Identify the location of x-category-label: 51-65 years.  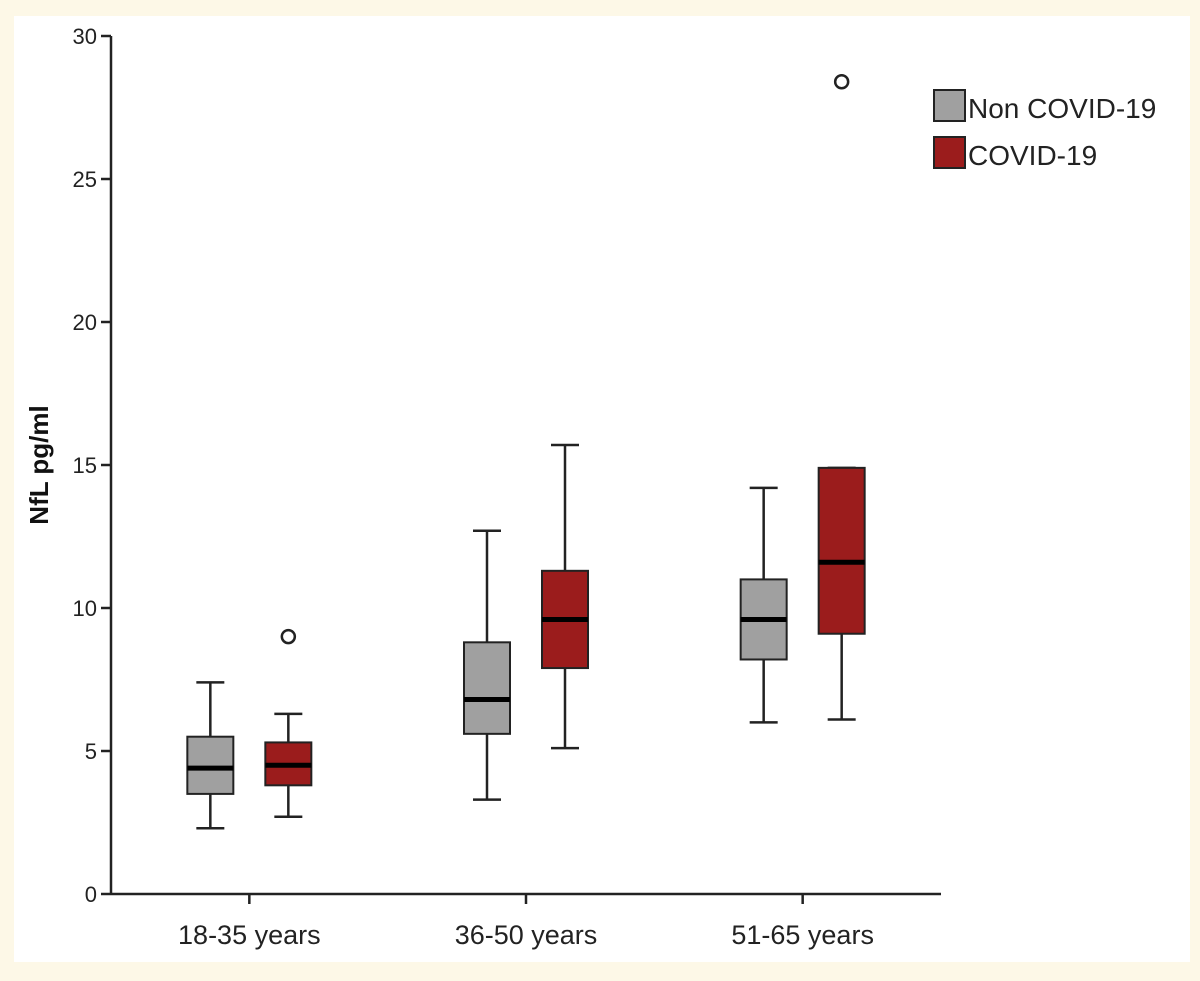
(802, 935).